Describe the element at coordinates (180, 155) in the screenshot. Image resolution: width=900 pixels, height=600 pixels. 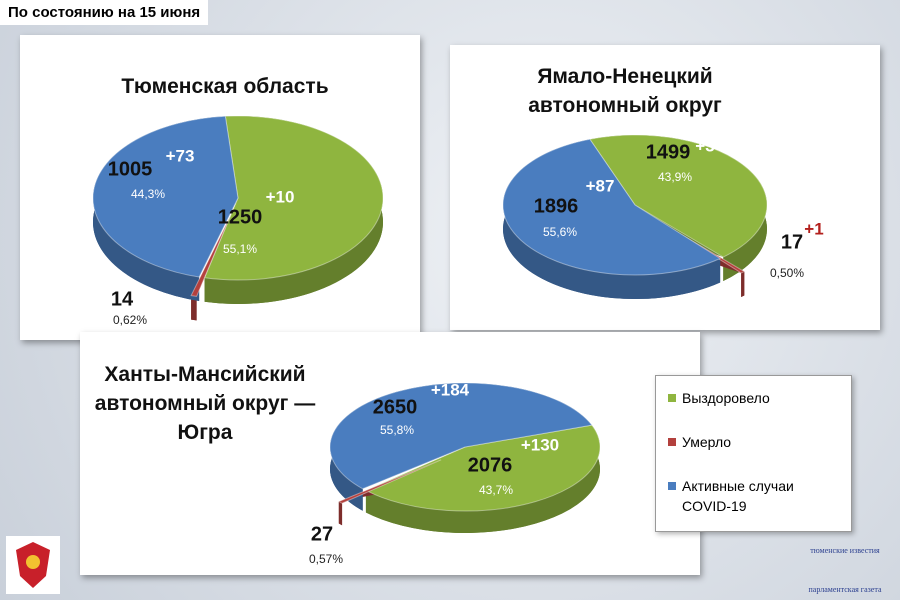
I see `increment-label: +73` at that location.